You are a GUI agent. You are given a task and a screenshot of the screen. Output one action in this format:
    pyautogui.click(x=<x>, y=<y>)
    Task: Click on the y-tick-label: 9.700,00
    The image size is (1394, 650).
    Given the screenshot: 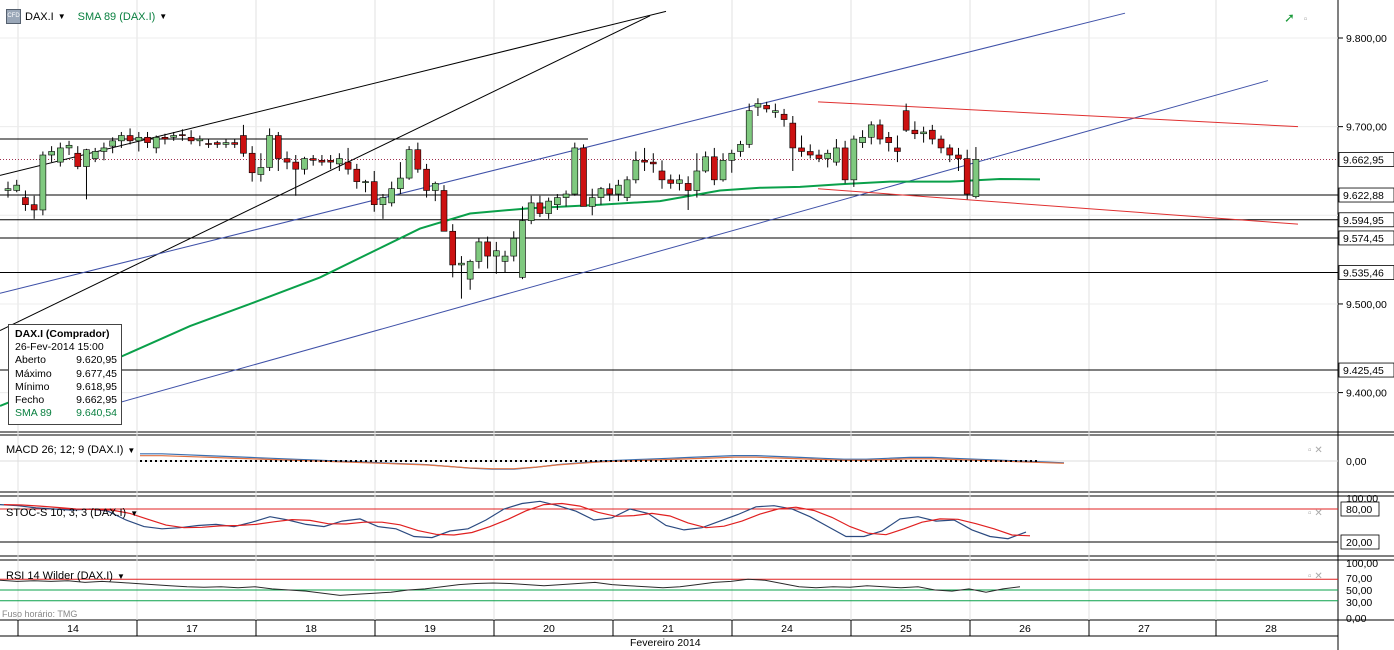 What is the action you would take?
    pyautogui.click(x=1366, y=128)
    